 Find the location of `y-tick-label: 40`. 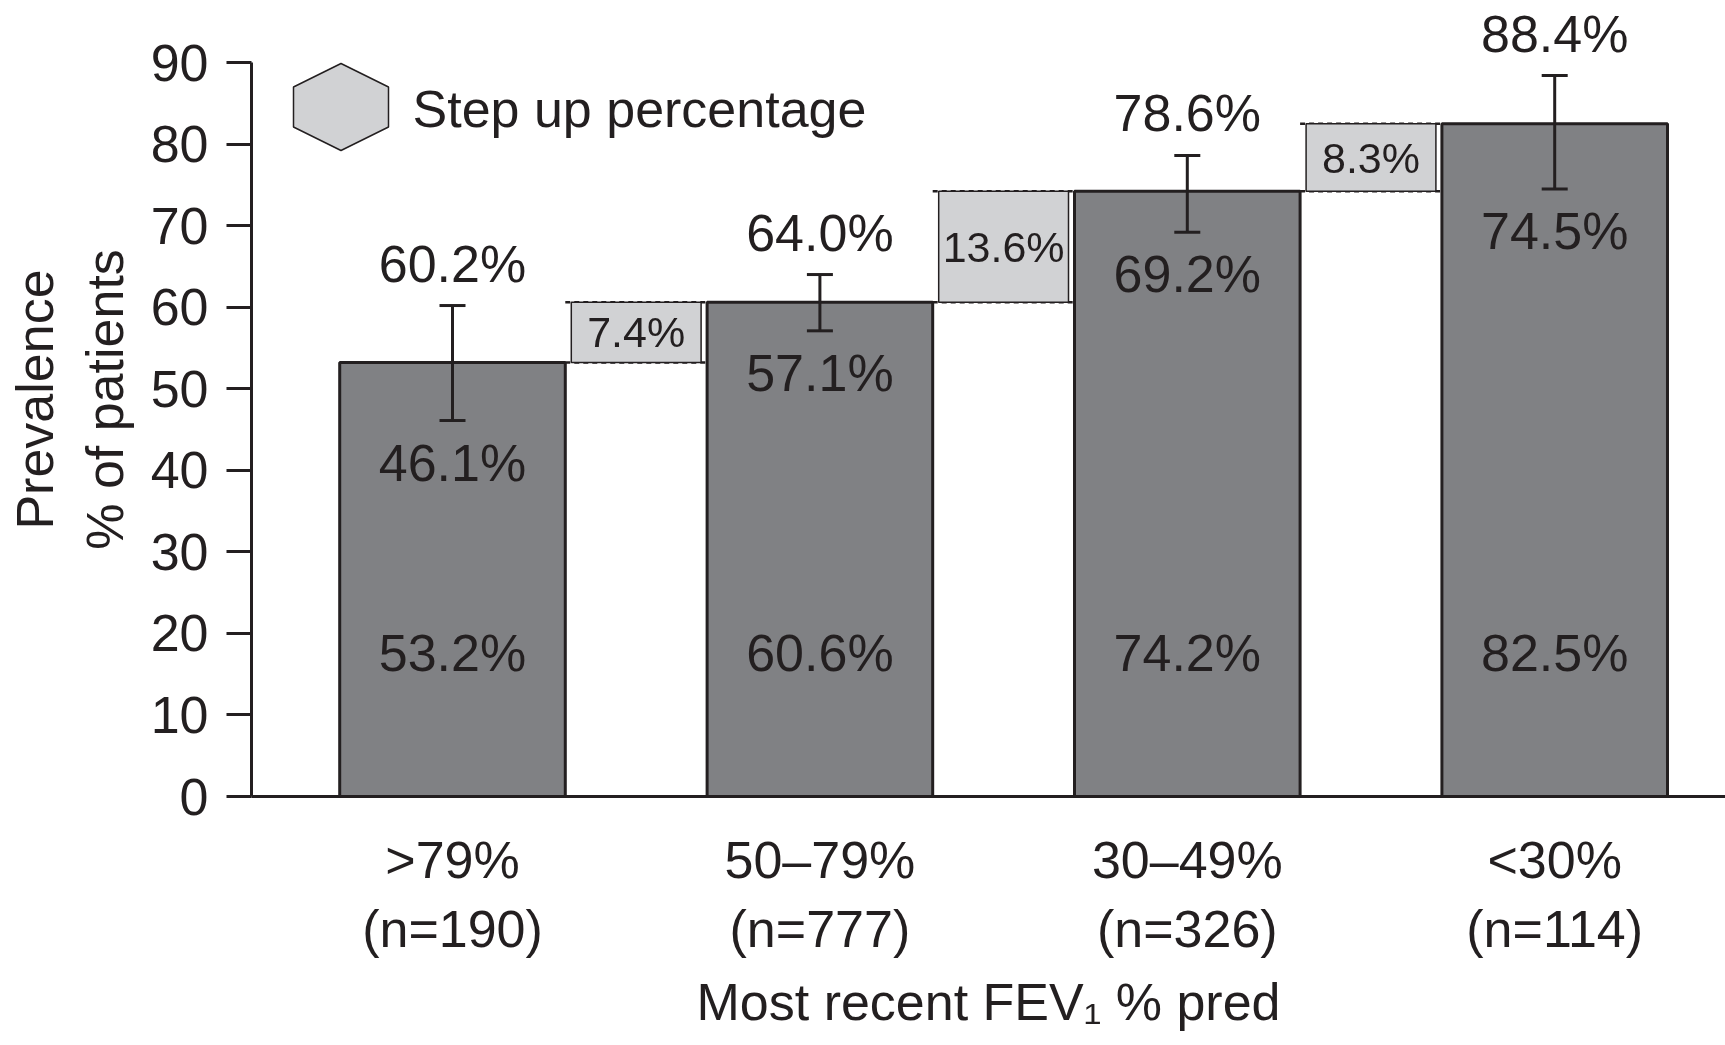

y-tick-label: 40 is located at coordinates (179, 470).